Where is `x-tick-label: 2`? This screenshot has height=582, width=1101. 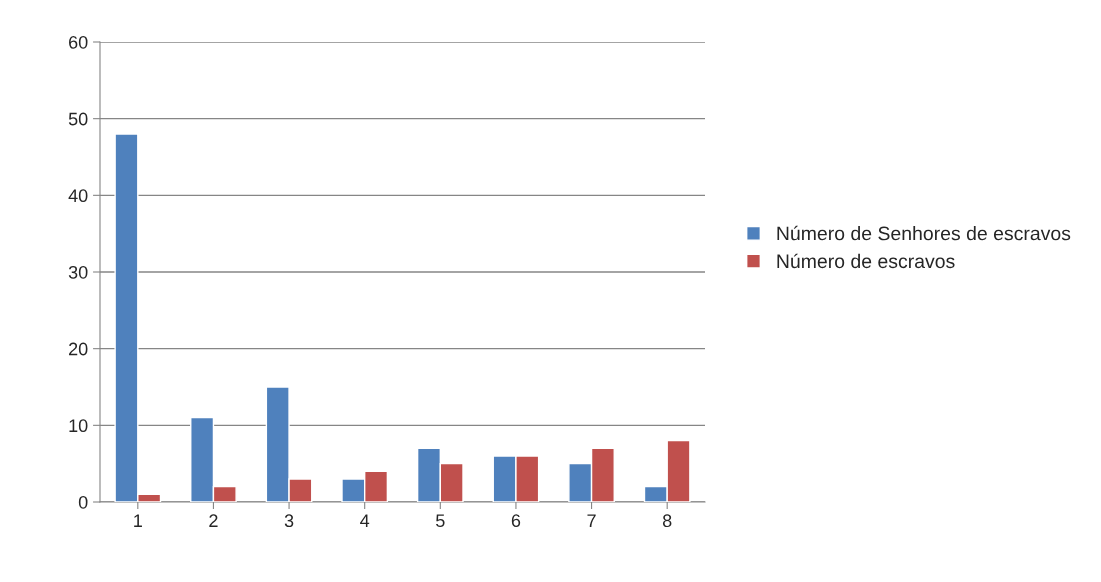 x-tick-label: 2 is located at coordinates (213, 520).